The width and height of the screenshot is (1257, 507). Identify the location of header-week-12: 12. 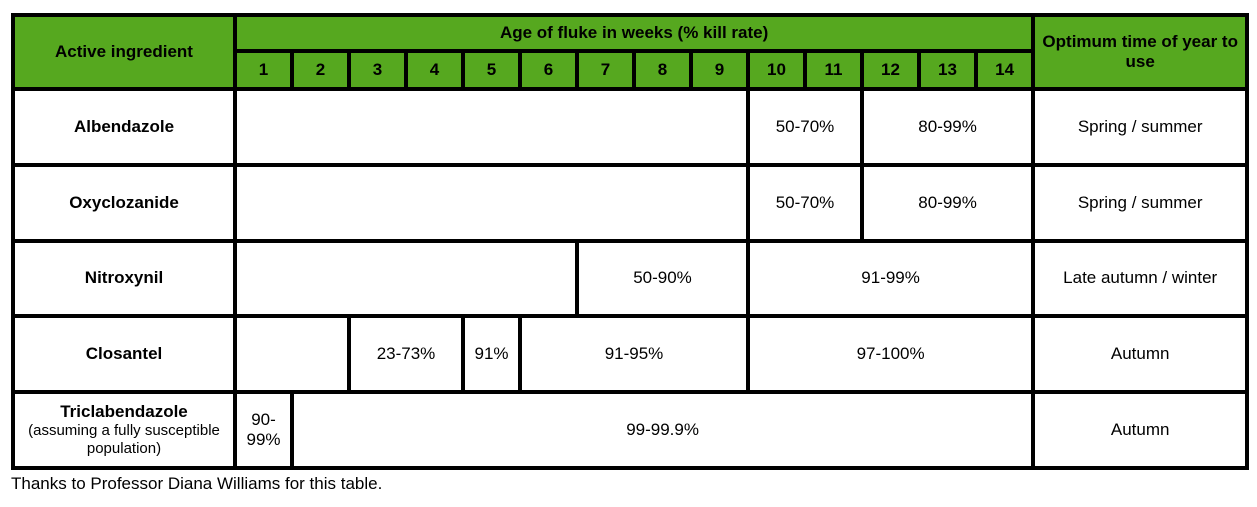
(890, 70).